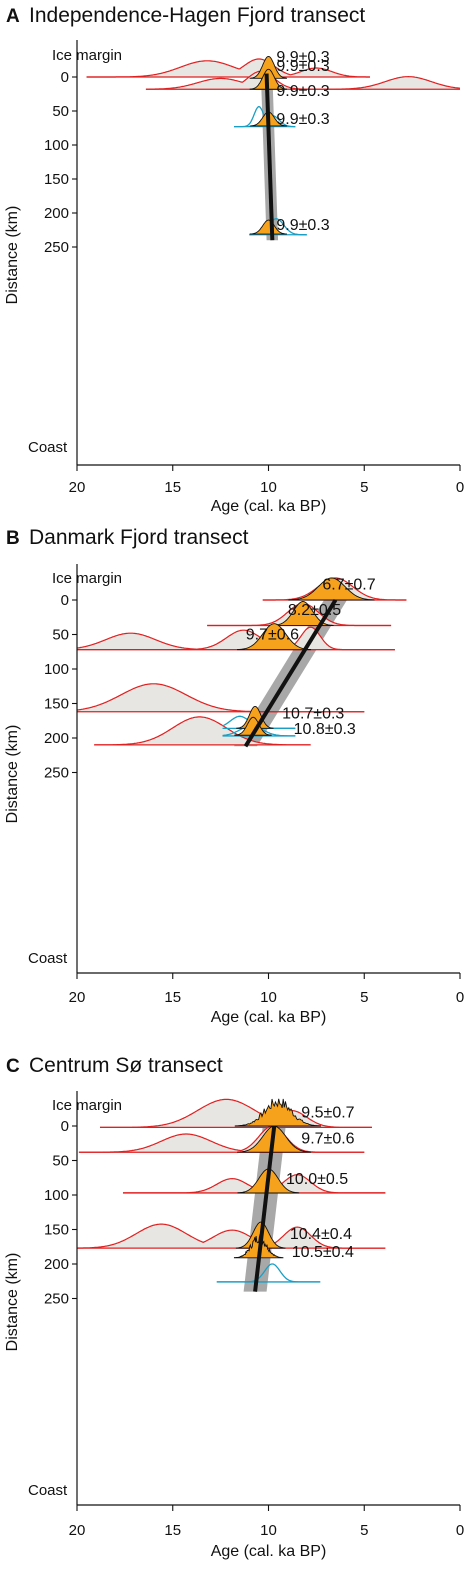 The width and height of the screenshot is (474, 1589). What do you see at coordinates (12, 774) in the screenshot?
I see `panel-b-y-axis-label: Distance (km)` at bounding box center [12, 774].